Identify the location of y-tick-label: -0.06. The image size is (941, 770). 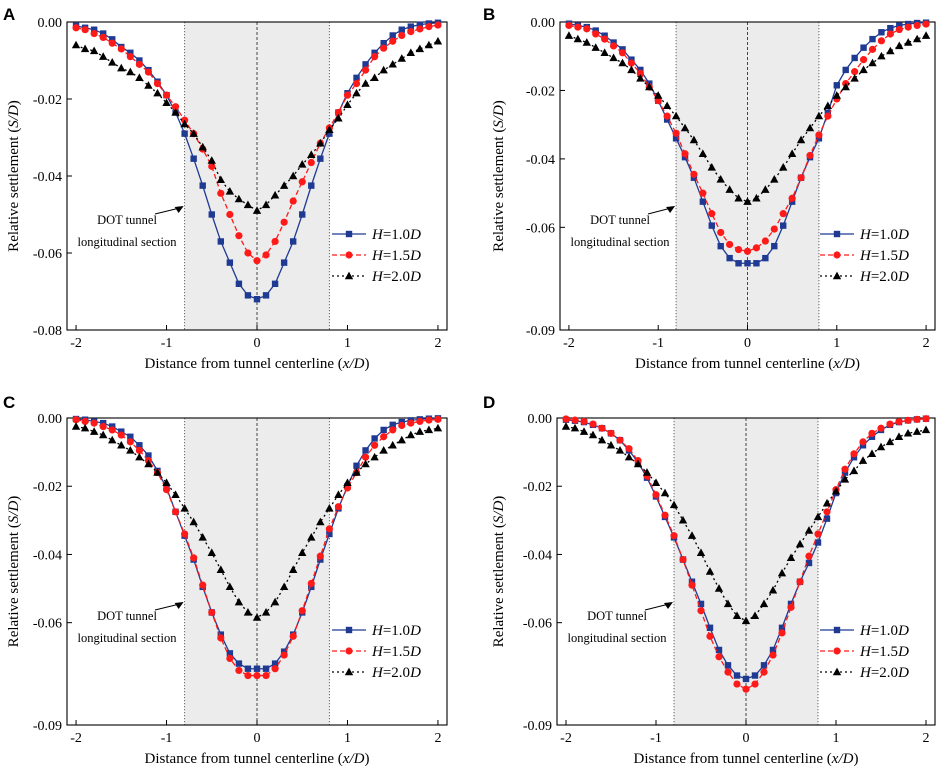
(47, 624).